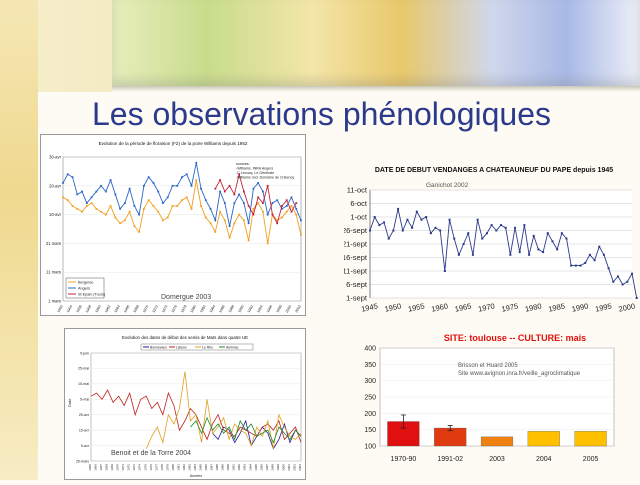 The width and height of the screenshot is (640, 485). What do you see at coordinates (123, 467) in the screenshot?
I see `x-tick-label: 1971` at bounding box center [123, 467].